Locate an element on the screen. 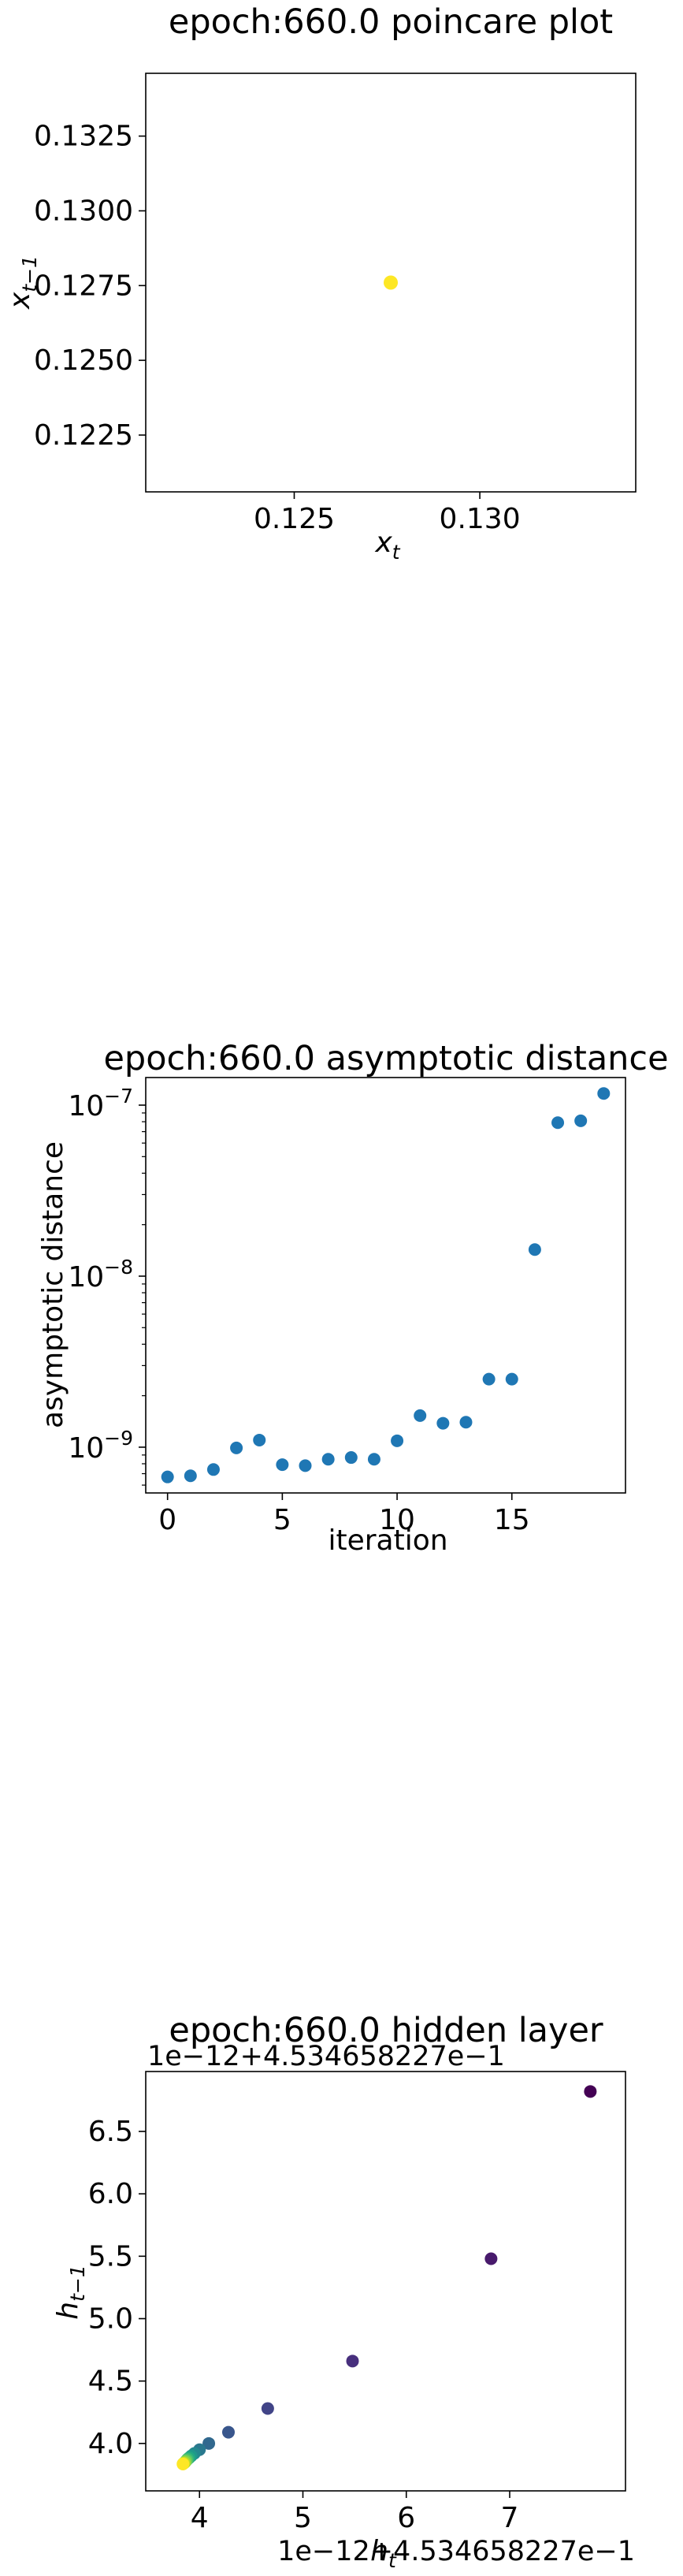  x-tick-label: 0 is located at coordinates (167, 1520).